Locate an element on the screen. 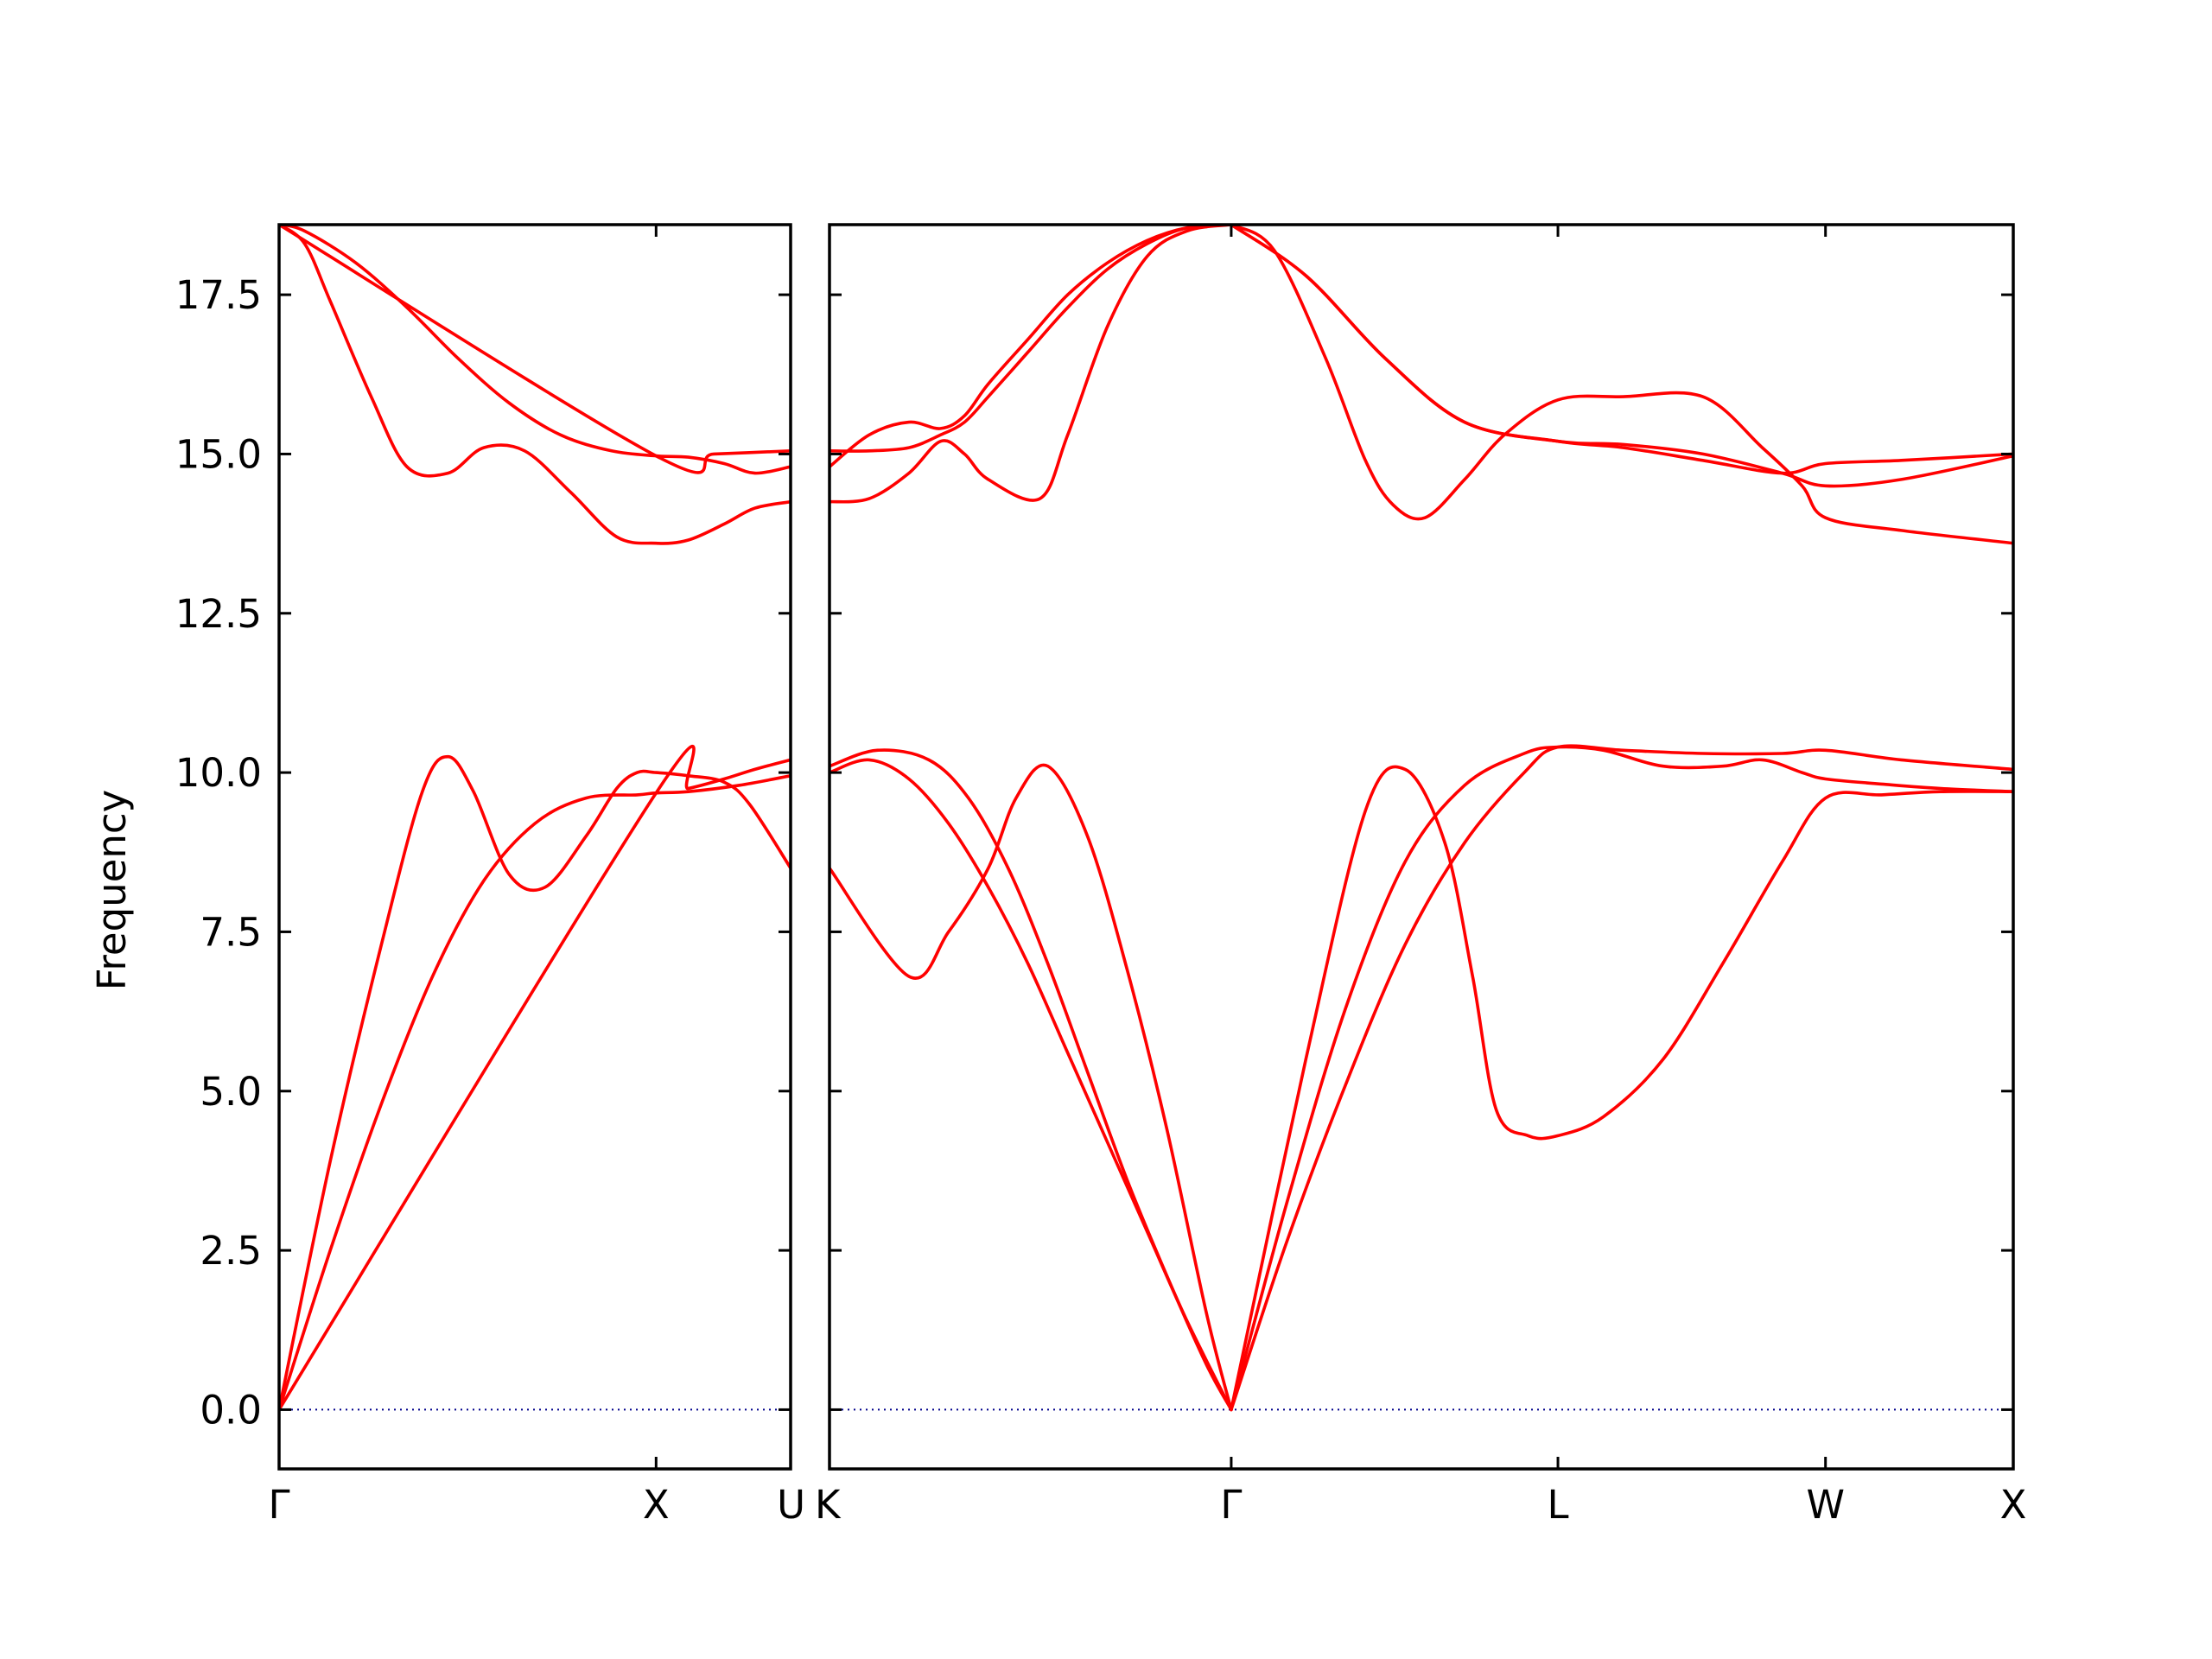 This screenshot has width=2212, height=1659. y-tick-label: 0.0 is located at coordinates (231, 1410).